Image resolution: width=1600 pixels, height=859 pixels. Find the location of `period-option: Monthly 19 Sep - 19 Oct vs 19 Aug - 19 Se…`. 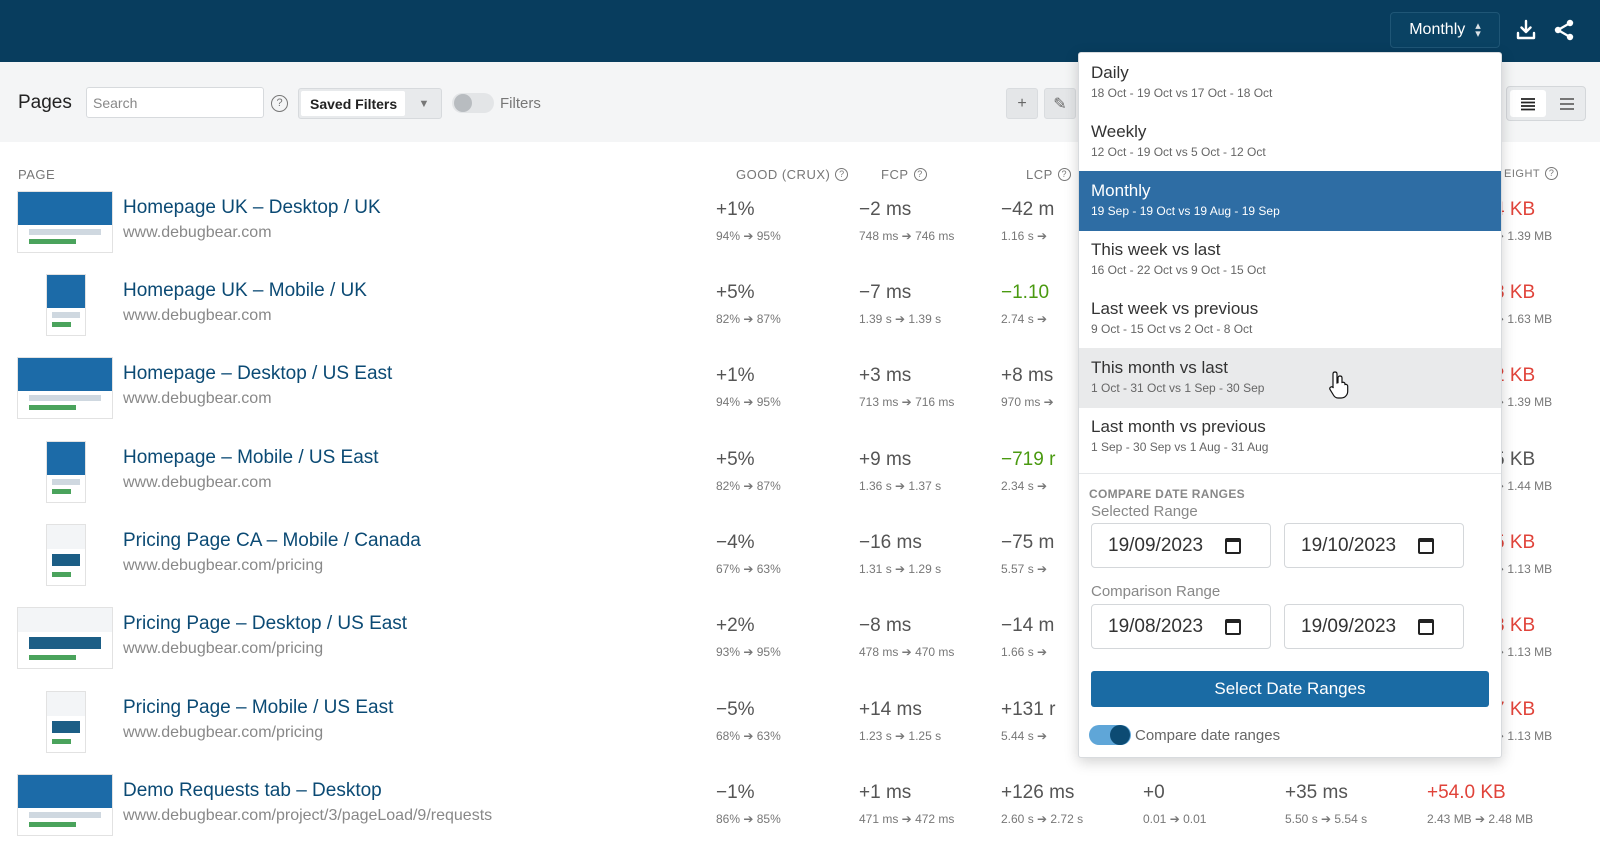

period-option: Monthly 19 Sep - 19 Oct vs 19 Aug - 19 Se… is located at coordinates (1290, 201).